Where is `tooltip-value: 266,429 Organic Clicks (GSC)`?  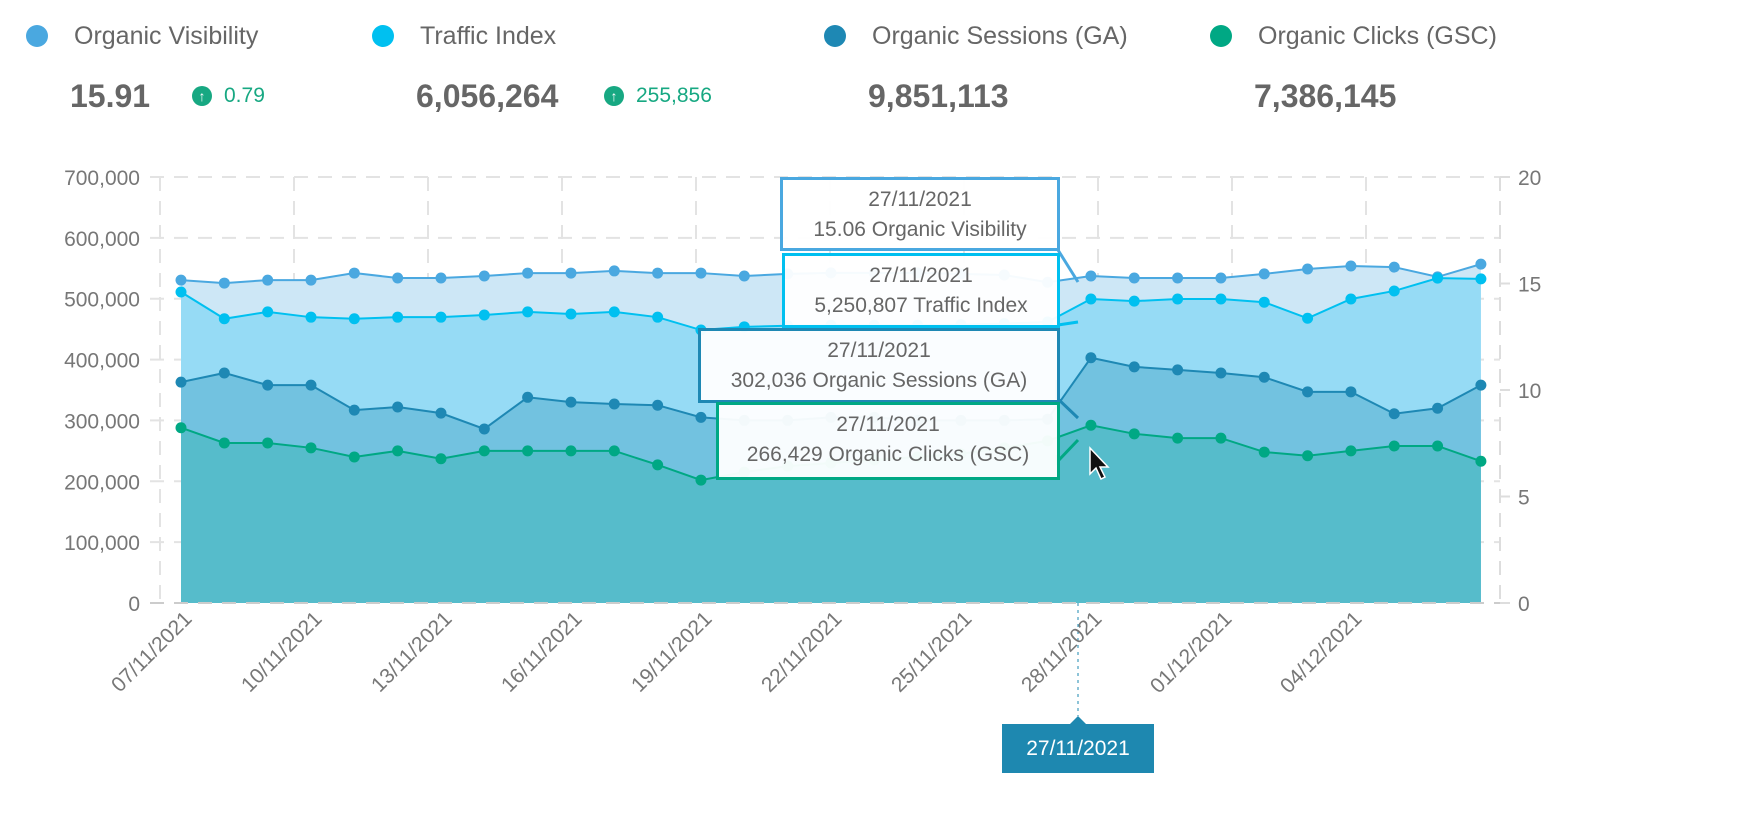 tooltip-value: 266,429 Organic Clicks (GSC) is located at coordinates (888, 454).